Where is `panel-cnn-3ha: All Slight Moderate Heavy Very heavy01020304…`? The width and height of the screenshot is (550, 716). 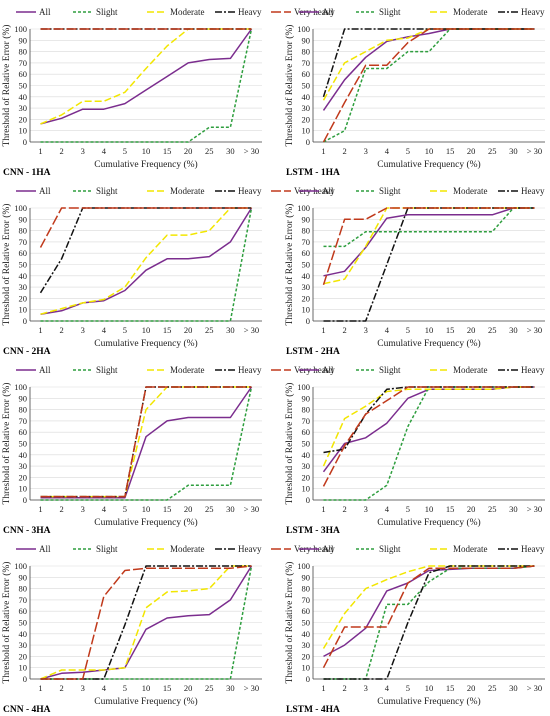 panel-cnn-3ha: All Slight Moderate Heavy Very heavy01020304… is located at coordinates (168, 450).